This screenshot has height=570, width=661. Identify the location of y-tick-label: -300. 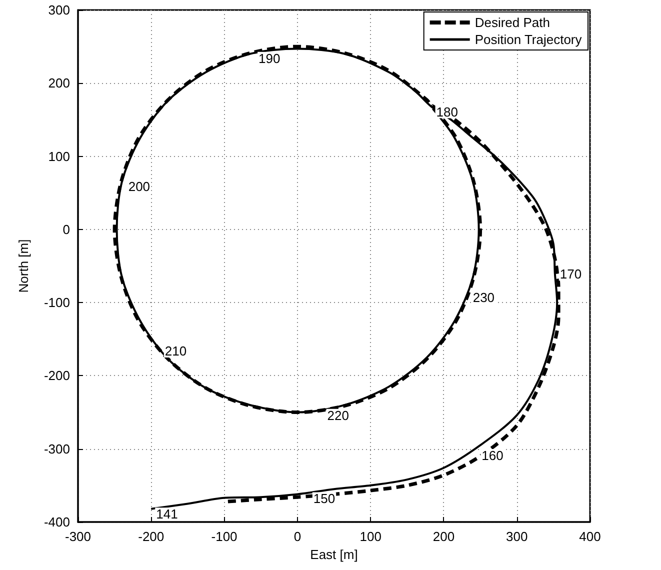
(57, 448).